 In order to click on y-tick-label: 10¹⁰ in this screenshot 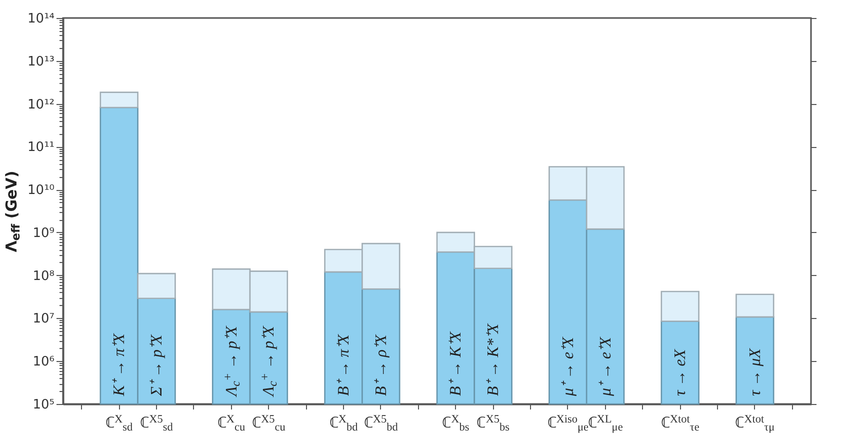, I will do `click(41, 190)`.